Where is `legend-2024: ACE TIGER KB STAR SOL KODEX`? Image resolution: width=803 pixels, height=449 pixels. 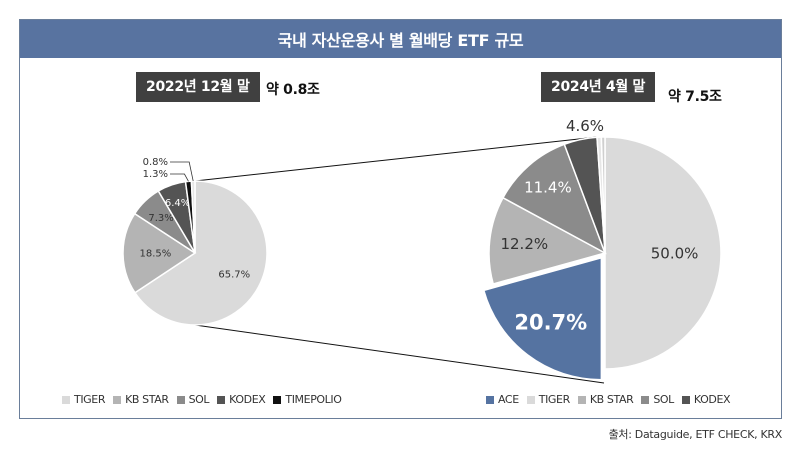 legend-2024: ACE TIGER KB STAR SOL KODEX is located at coordinates (608, 399).